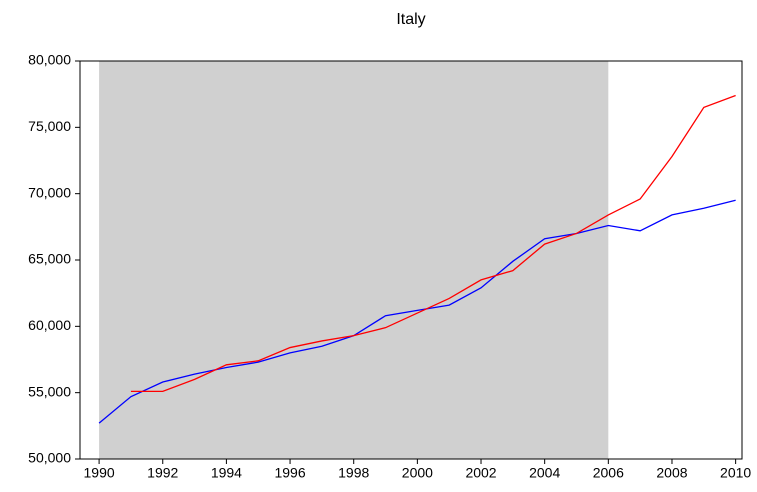 The width and height of the screenshot is (757, 492). Describe the element at coordinates (49, 259) in the screenshot. I see `y-tick-label: 65,000` at that location.